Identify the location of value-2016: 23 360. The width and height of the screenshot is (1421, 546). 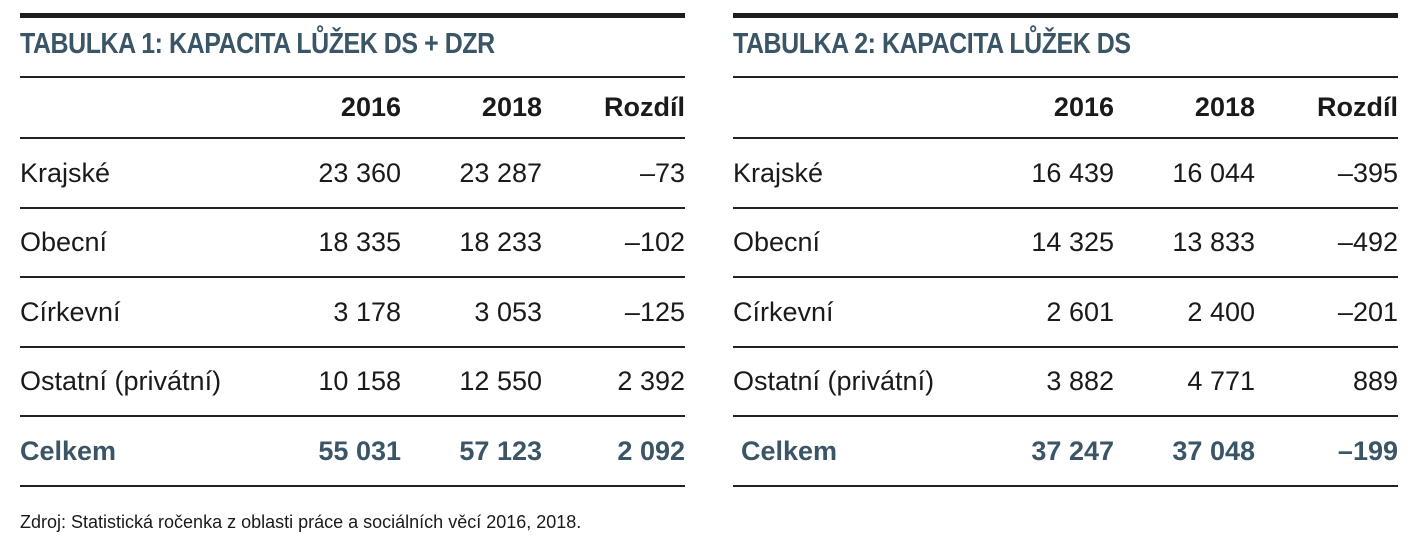
(359, 173).